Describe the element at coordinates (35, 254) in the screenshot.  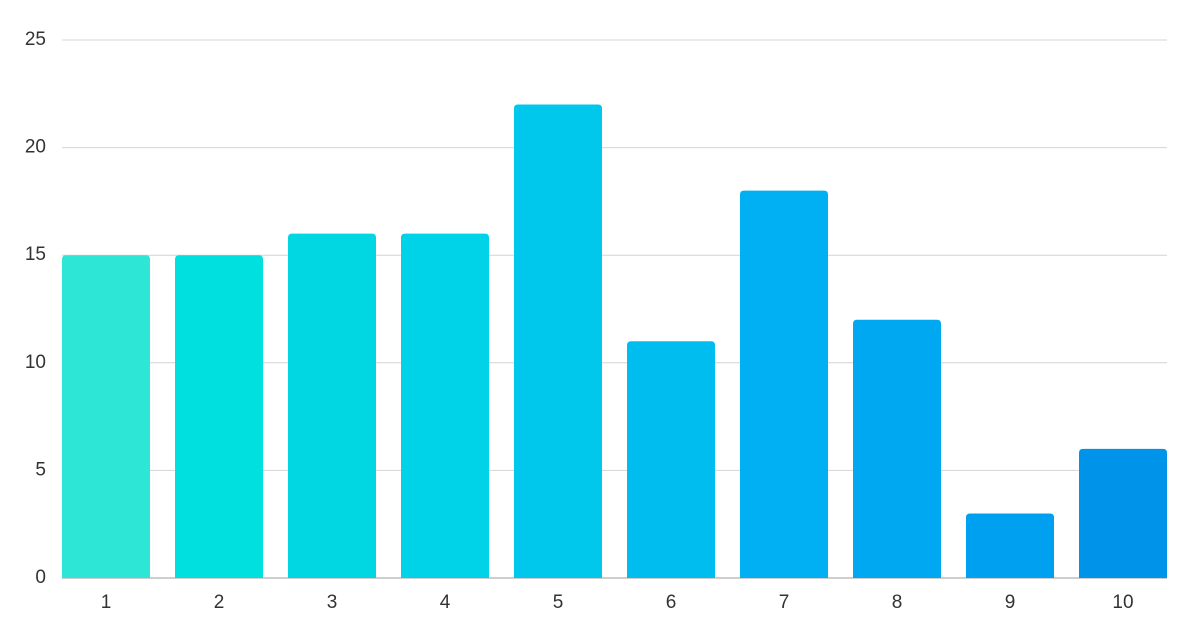
I see `y-tick-label: 15` at that location.